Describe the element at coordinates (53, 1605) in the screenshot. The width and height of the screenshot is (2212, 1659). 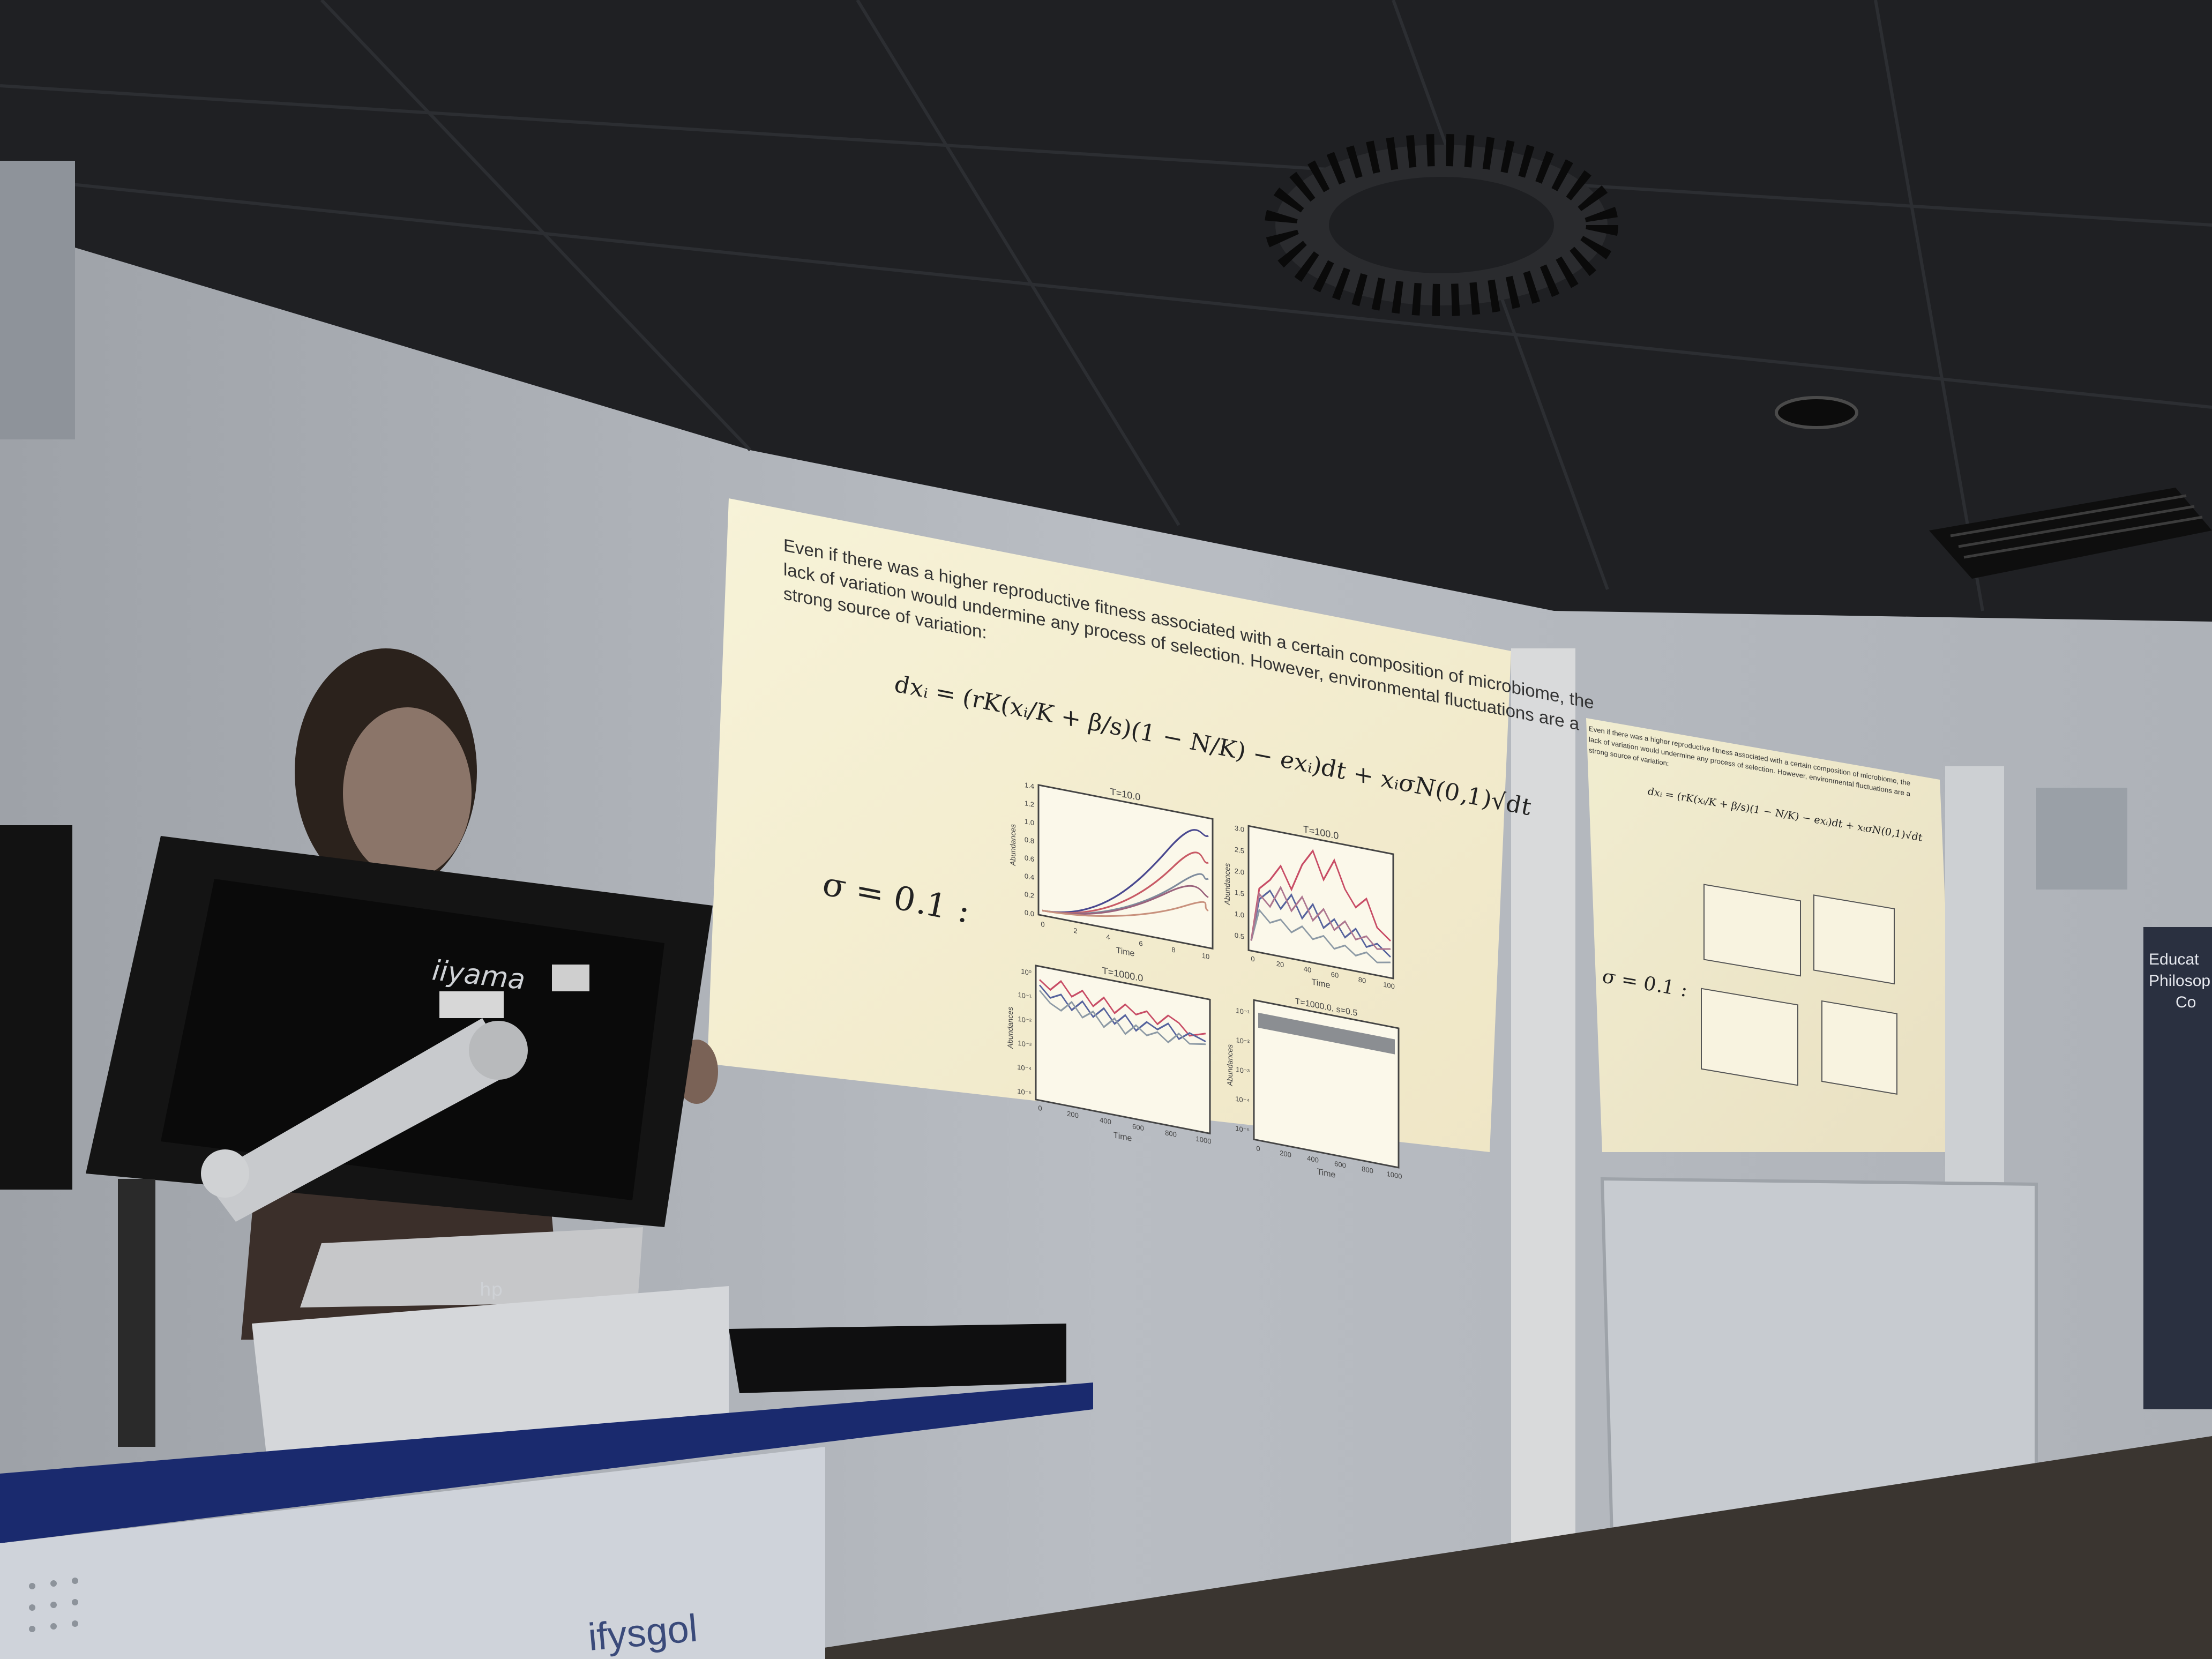
I see `podium-vent` at that location.